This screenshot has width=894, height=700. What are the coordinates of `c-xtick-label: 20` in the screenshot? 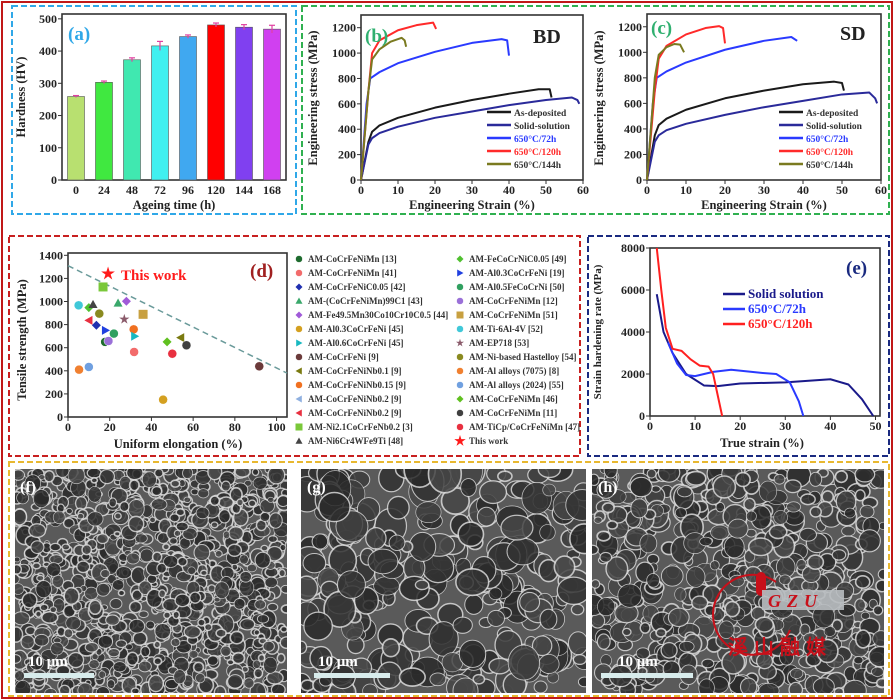 It's located at (725, 190).